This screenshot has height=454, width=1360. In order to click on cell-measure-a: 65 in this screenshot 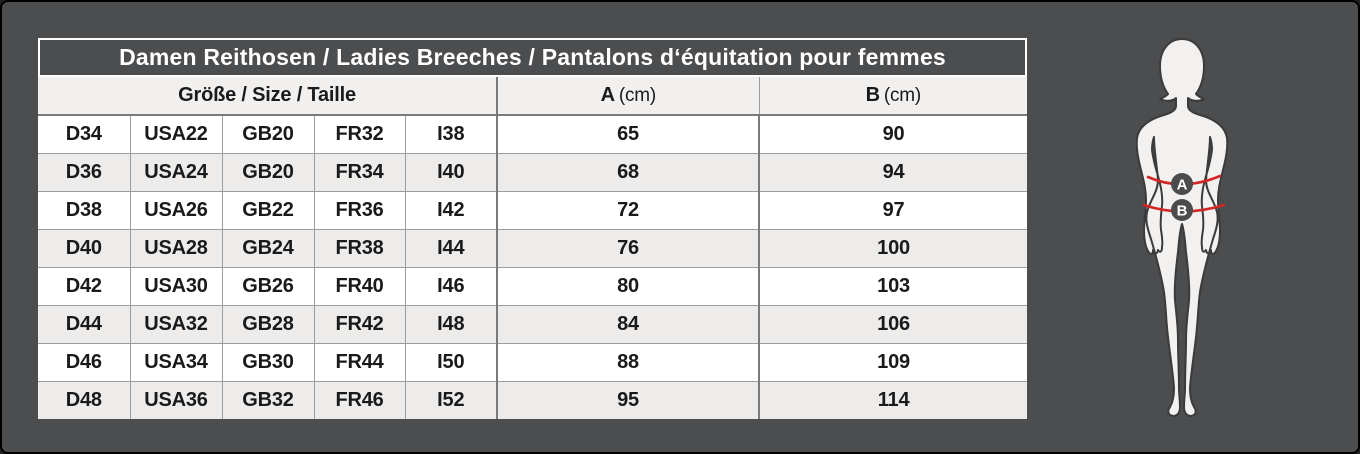, I will do `click(629, 134)`.